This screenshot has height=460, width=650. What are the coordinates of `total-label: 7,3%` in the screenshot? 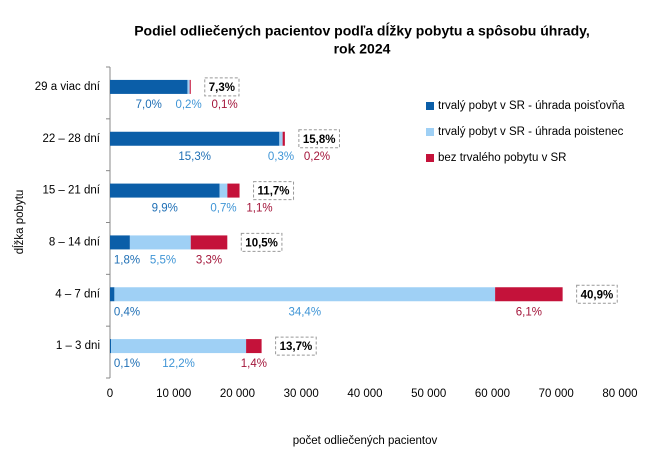 It's located at (222, 88).